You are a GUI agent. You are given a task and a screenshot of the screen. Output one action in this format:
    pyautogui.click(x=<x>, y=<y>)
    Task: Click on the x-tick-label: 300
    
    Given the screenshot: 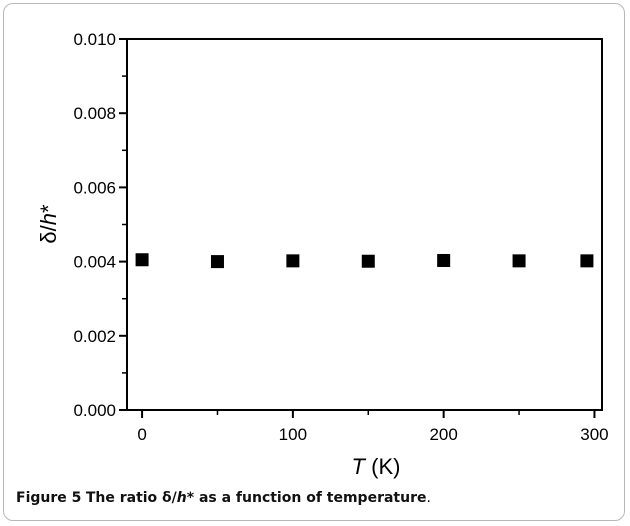 What is the action you would take?
    pyautogui.click(x=594, y=434)
    